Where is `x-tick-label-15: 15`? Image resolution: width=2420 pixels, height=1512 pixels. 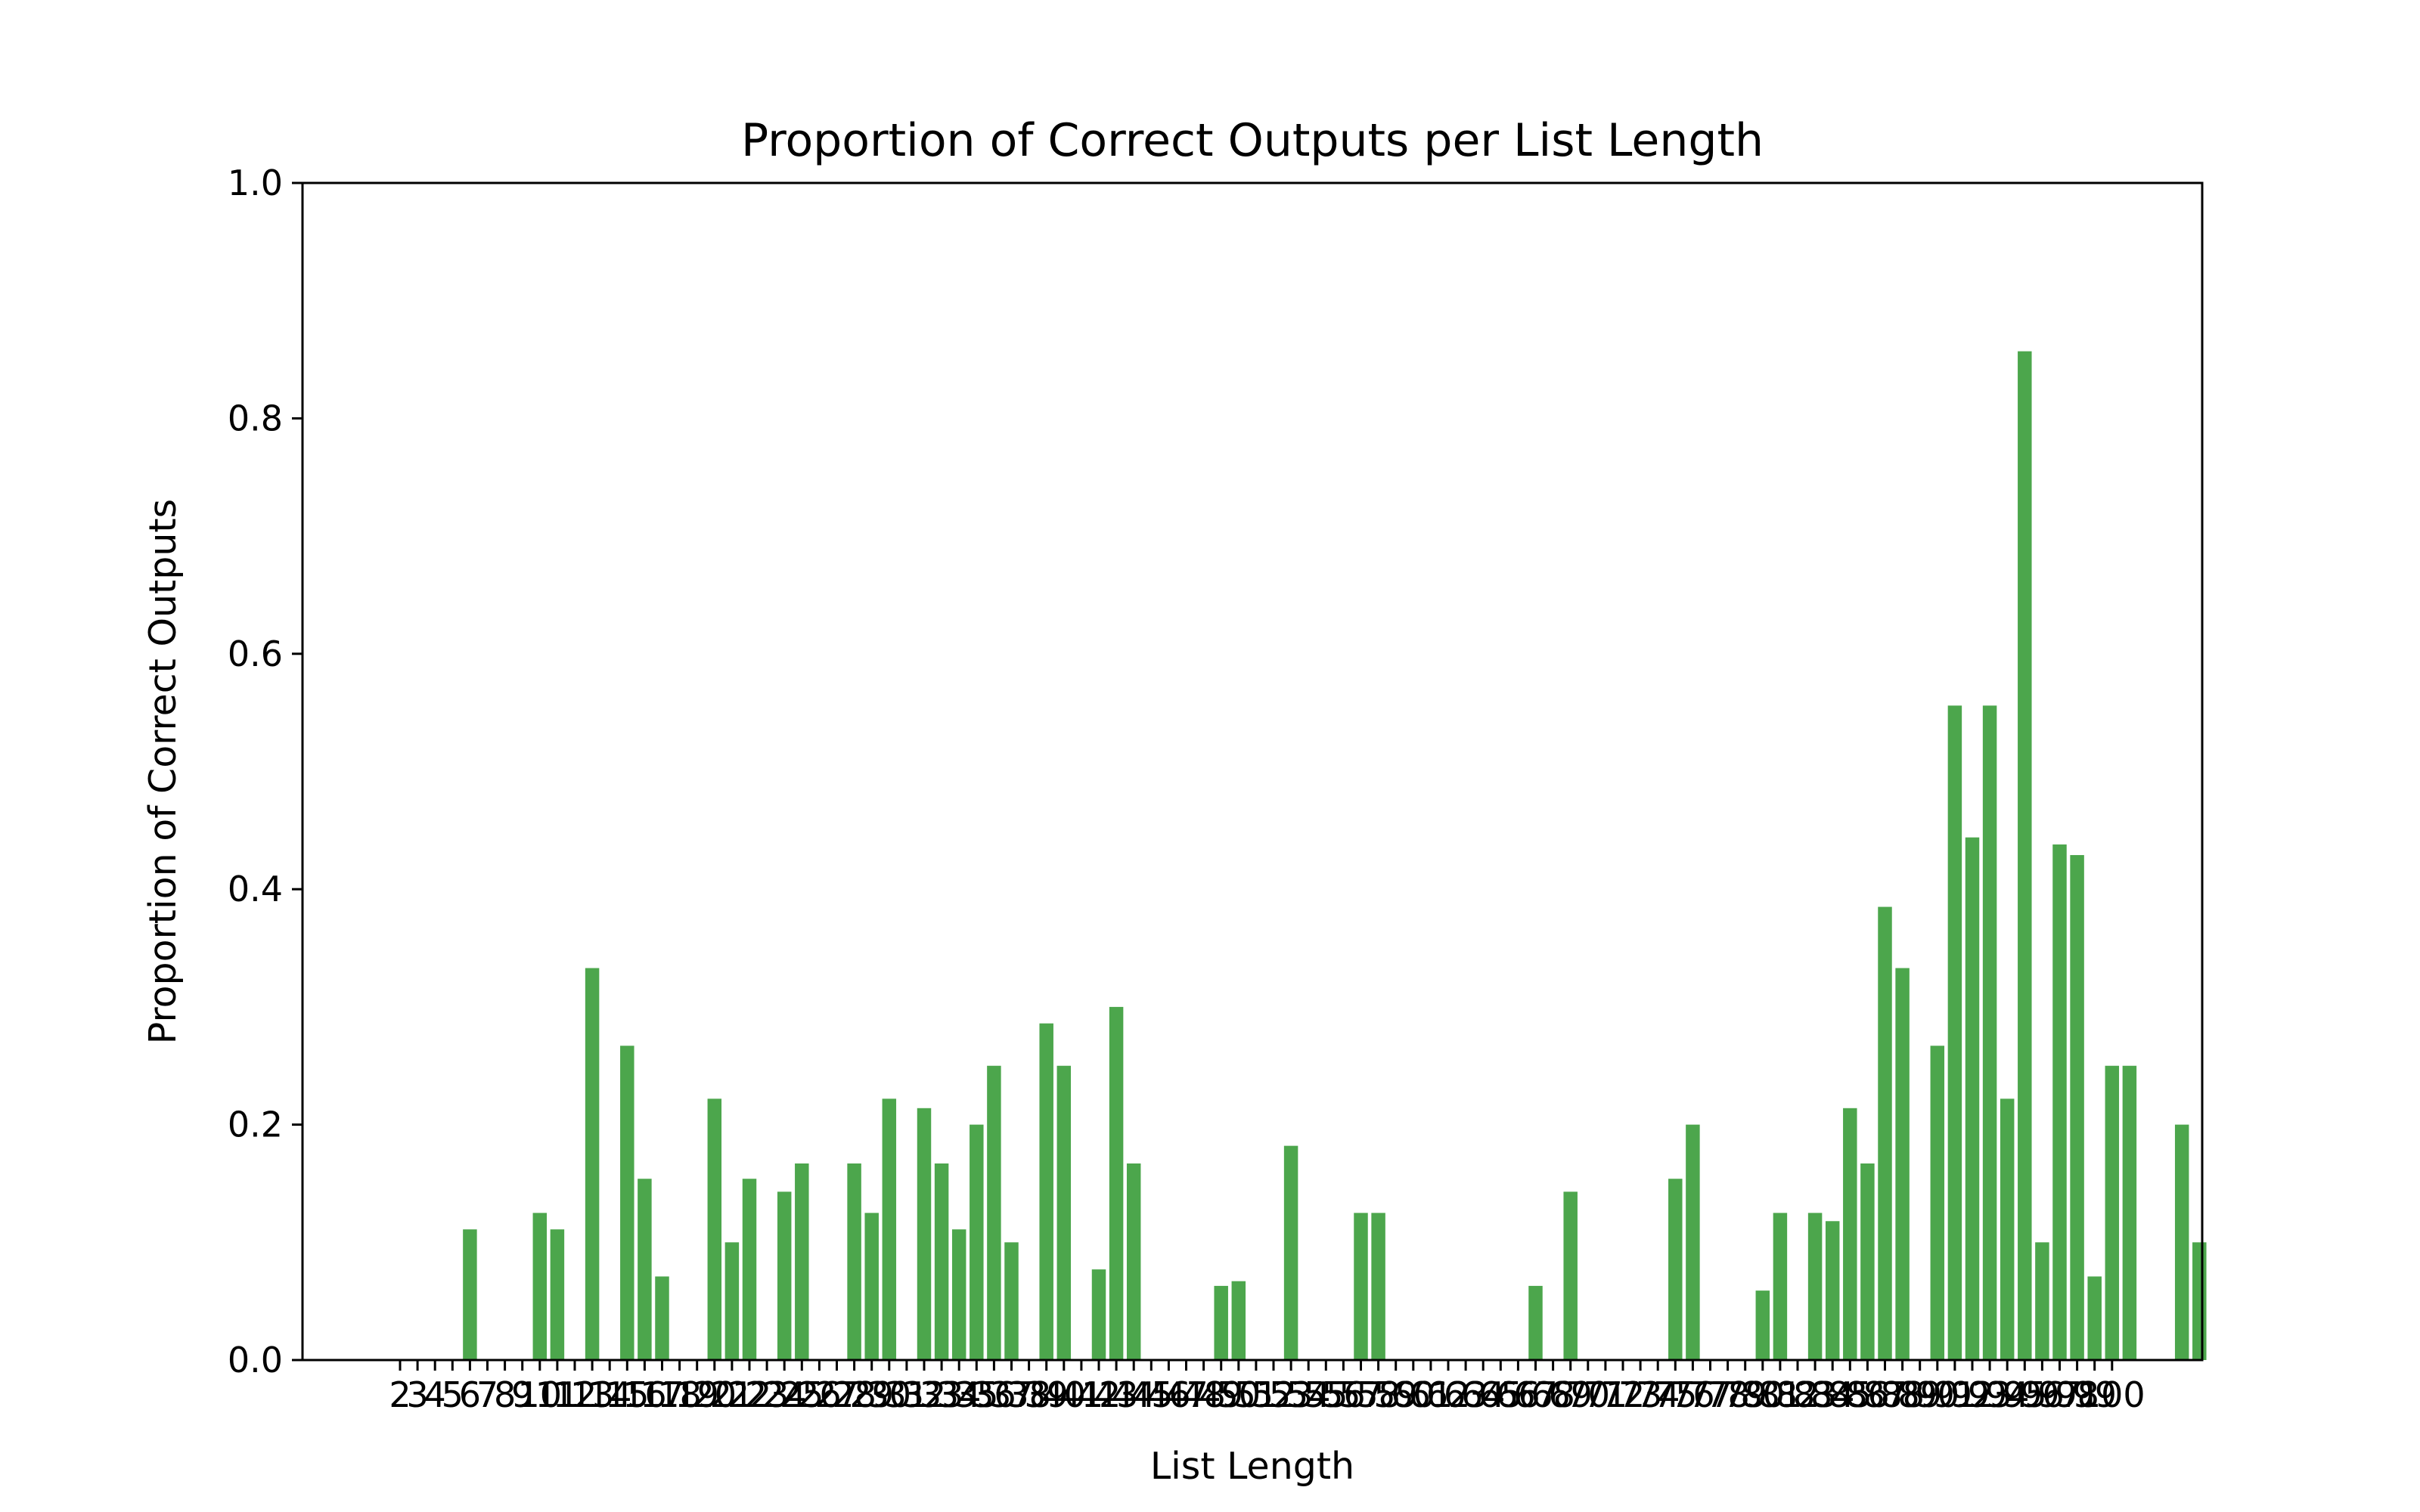 x-tick-label-15: 15 is located at coordinates (627, 1394).